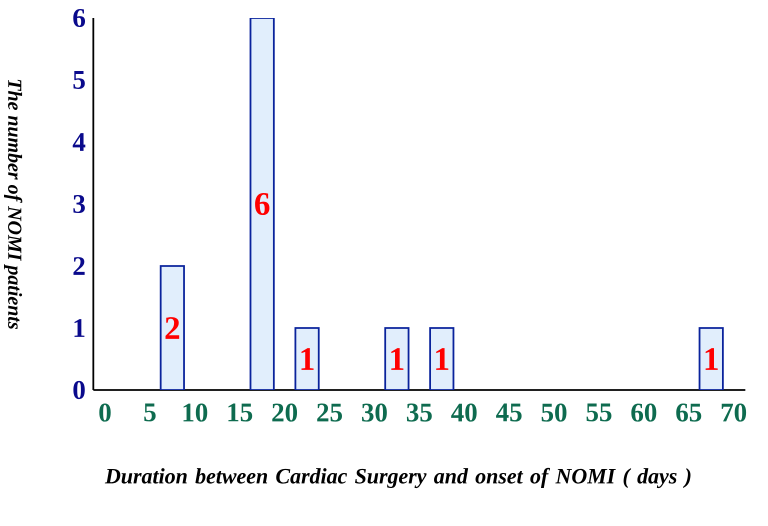 The height and width of the screenshot is (526, 768). I want to click on data-label: 6, so click(262, 204).